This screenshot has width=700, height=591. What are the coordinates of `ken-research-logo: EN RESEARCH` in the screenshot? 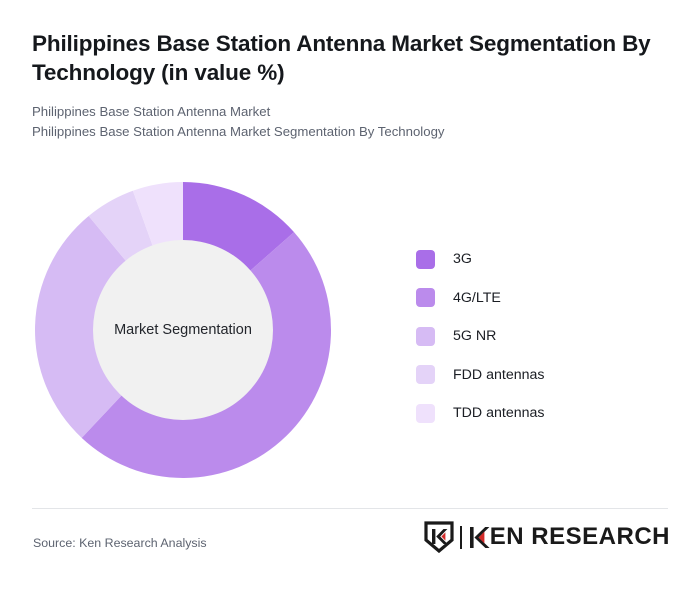 It's located at (547, 537).